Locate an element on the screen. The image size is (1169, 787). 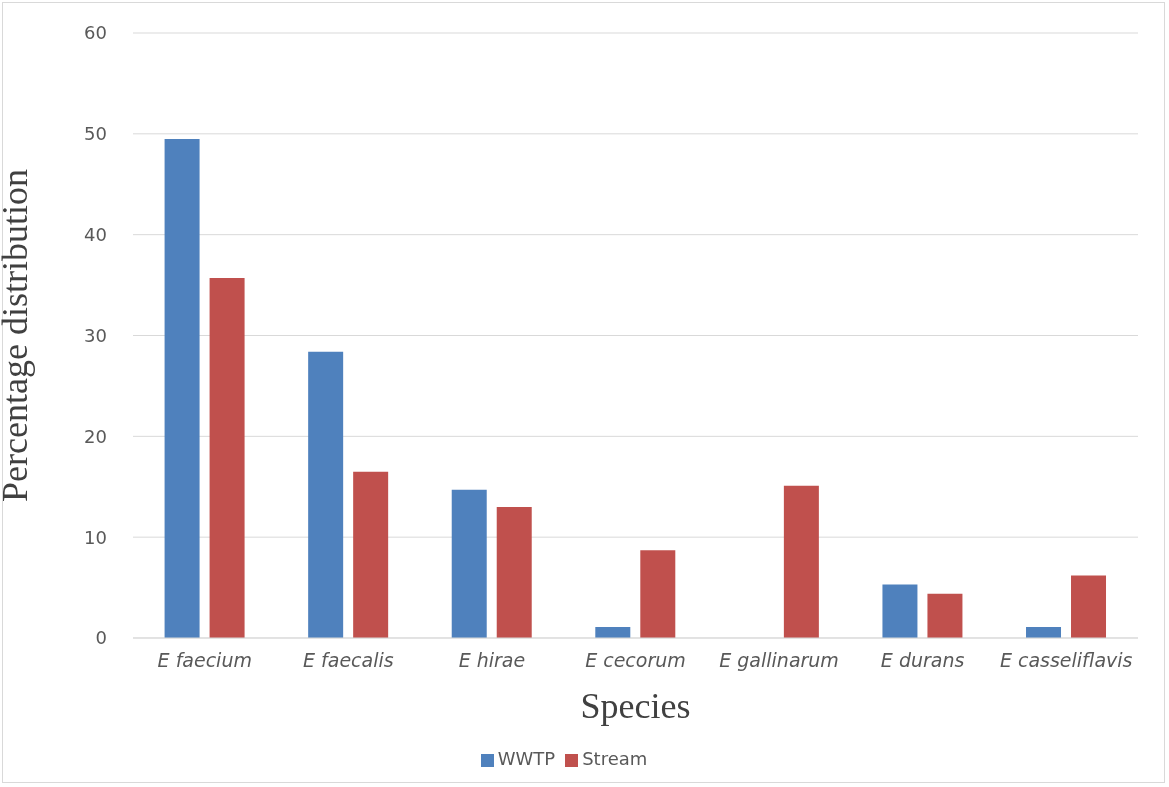
y-tick-label: 50 is located at coordinates (95, 134).